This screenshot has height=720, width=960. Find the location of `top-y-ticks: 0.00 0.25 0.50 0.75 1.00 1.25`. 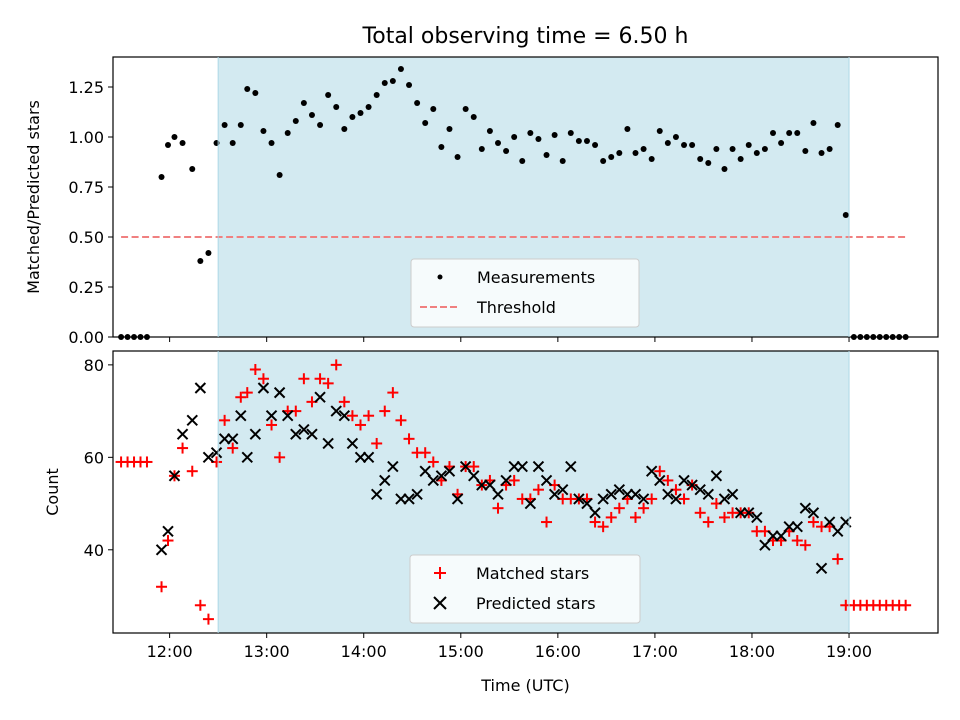

top-y-ticks: 0.00 0.25 0.50 0.75 1.00 1.25 is located at coordinates (90, 212).